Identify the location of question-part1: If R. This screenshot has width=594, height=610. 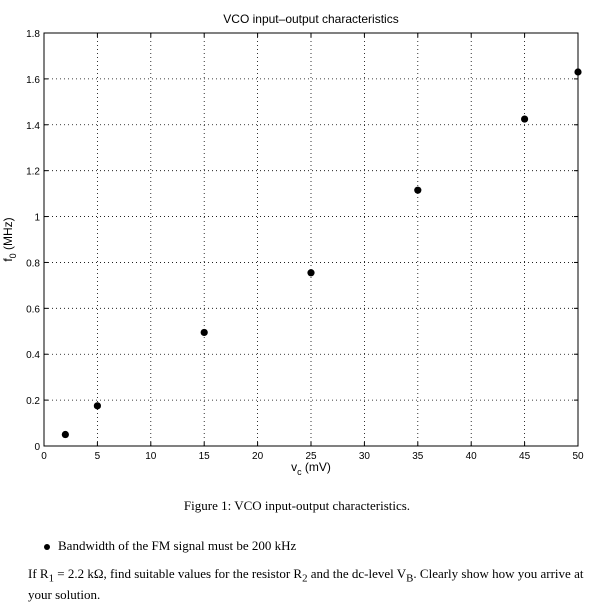
(38, 573).